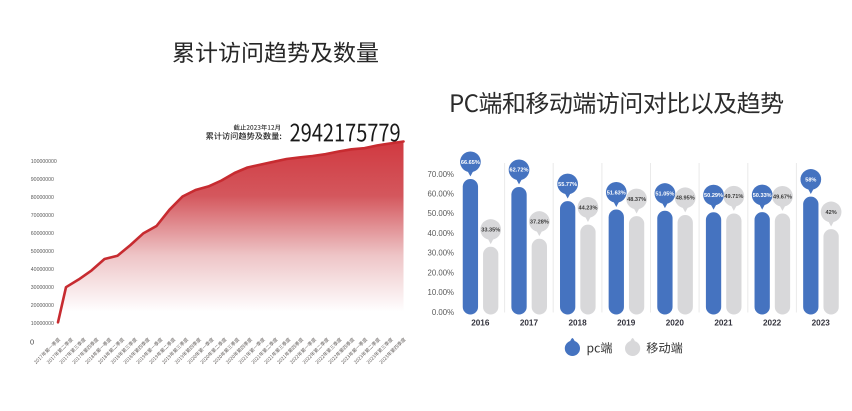  Describe the element at coordinates (32, 341) in the screenshot. I see `svg-text: 0` at that location.